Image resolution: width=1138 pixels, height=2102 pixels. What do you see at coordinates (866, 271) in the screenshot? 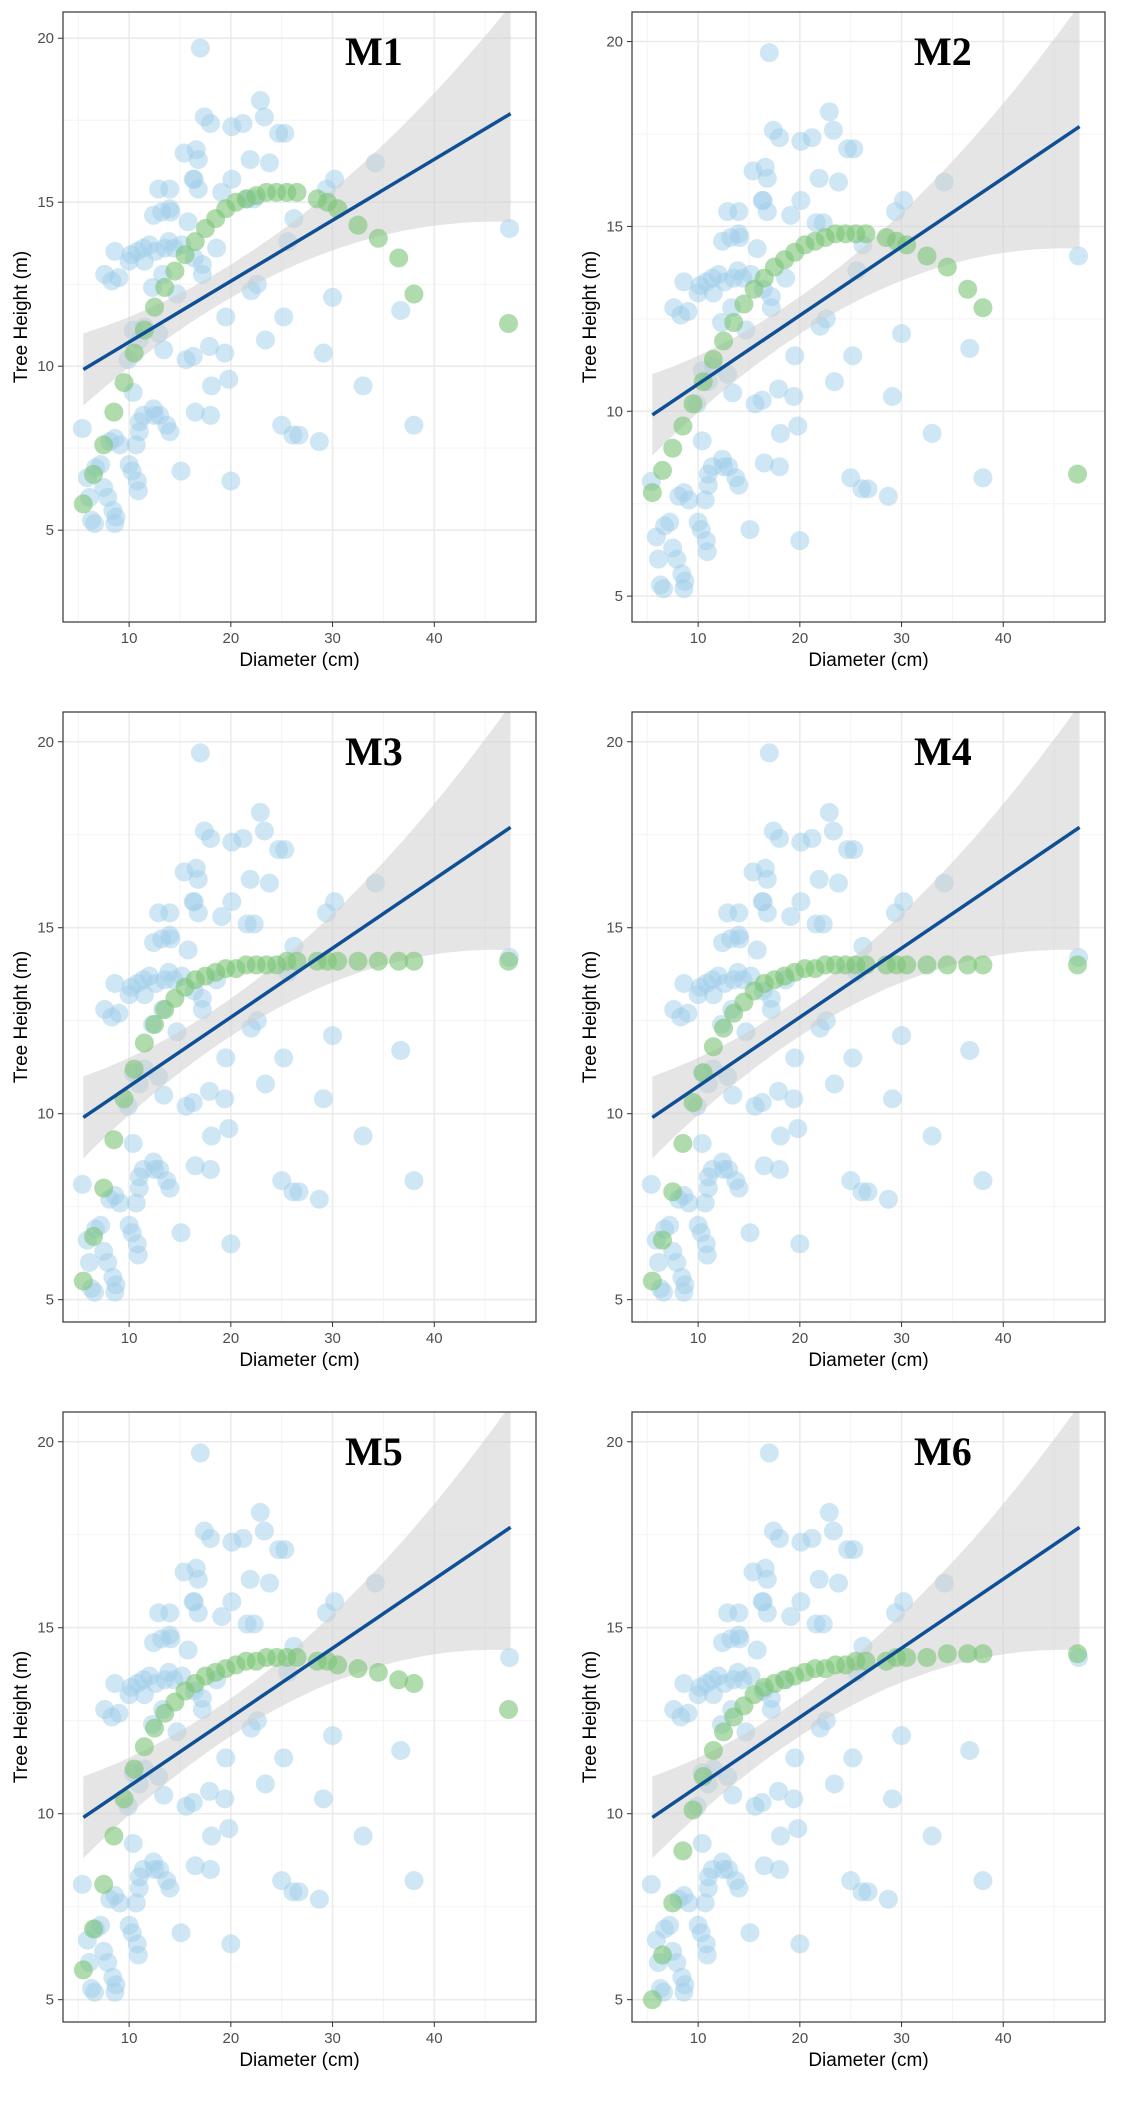
I see `regression-line` at bounding box center [866, 271].